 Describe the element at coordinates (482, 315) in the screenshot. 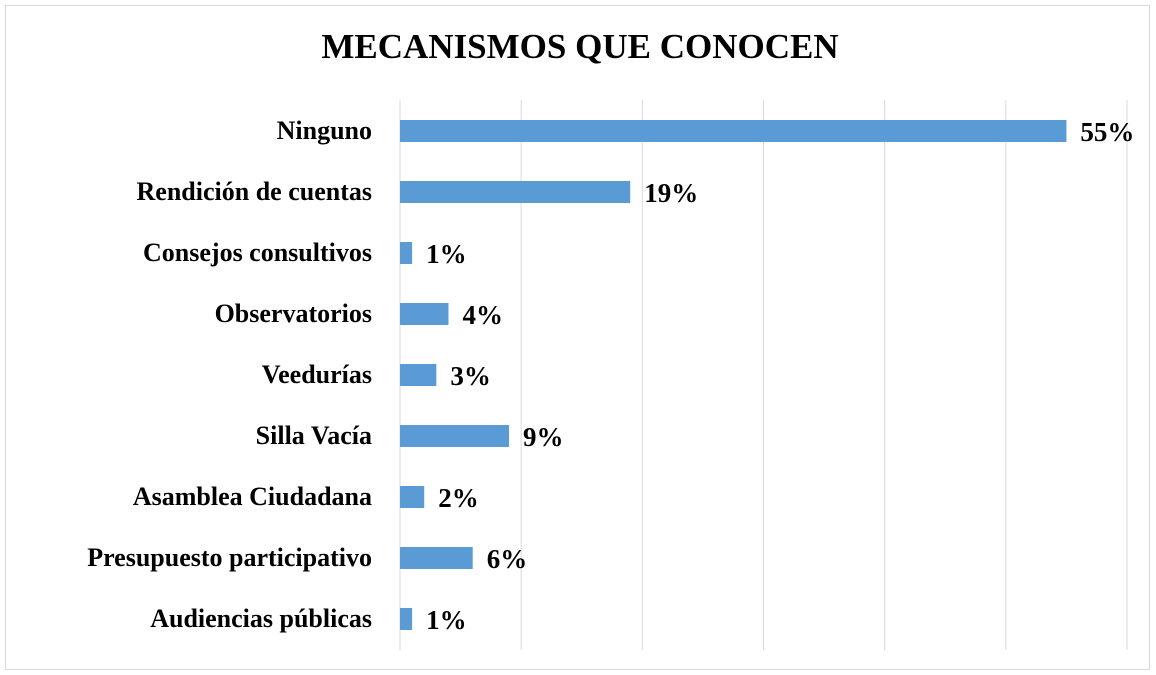

I see `data-label: 4%` at that location.